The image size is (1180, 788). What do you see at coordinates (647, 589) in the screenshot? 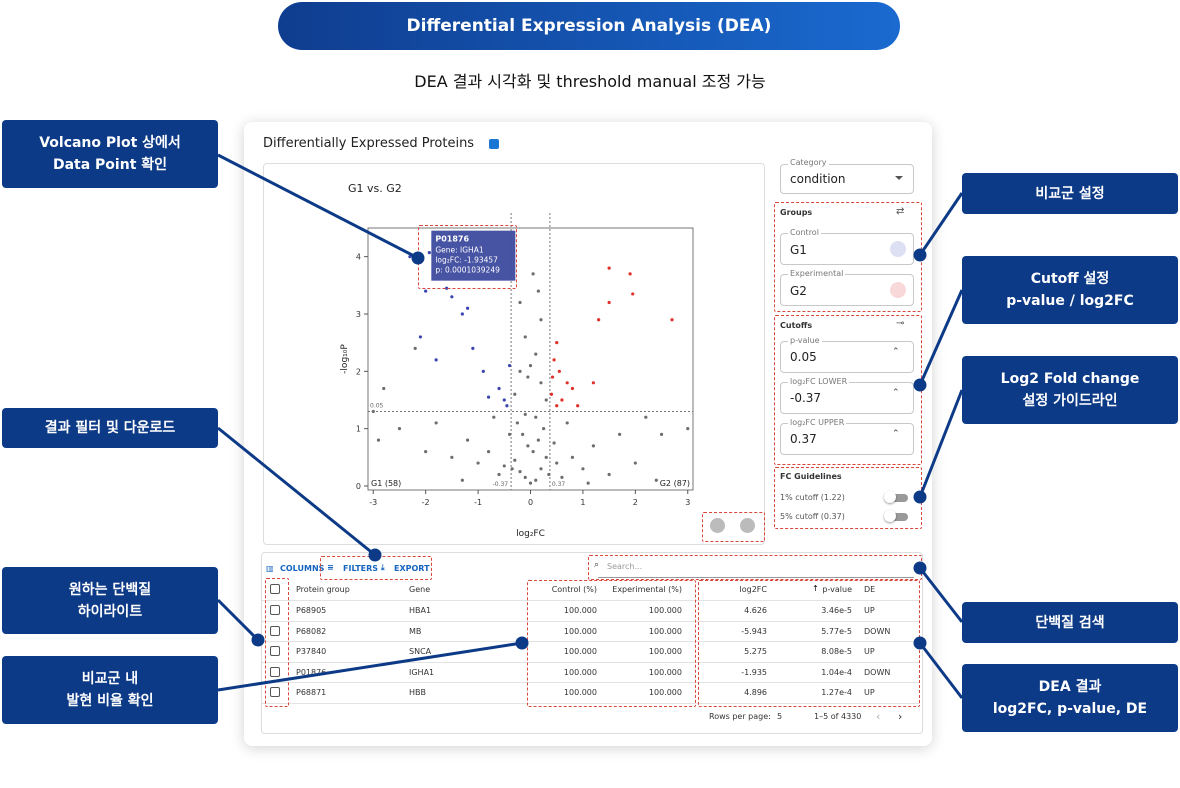
I see `column-header: Experimental (%)` at bounding box center [647, 589].